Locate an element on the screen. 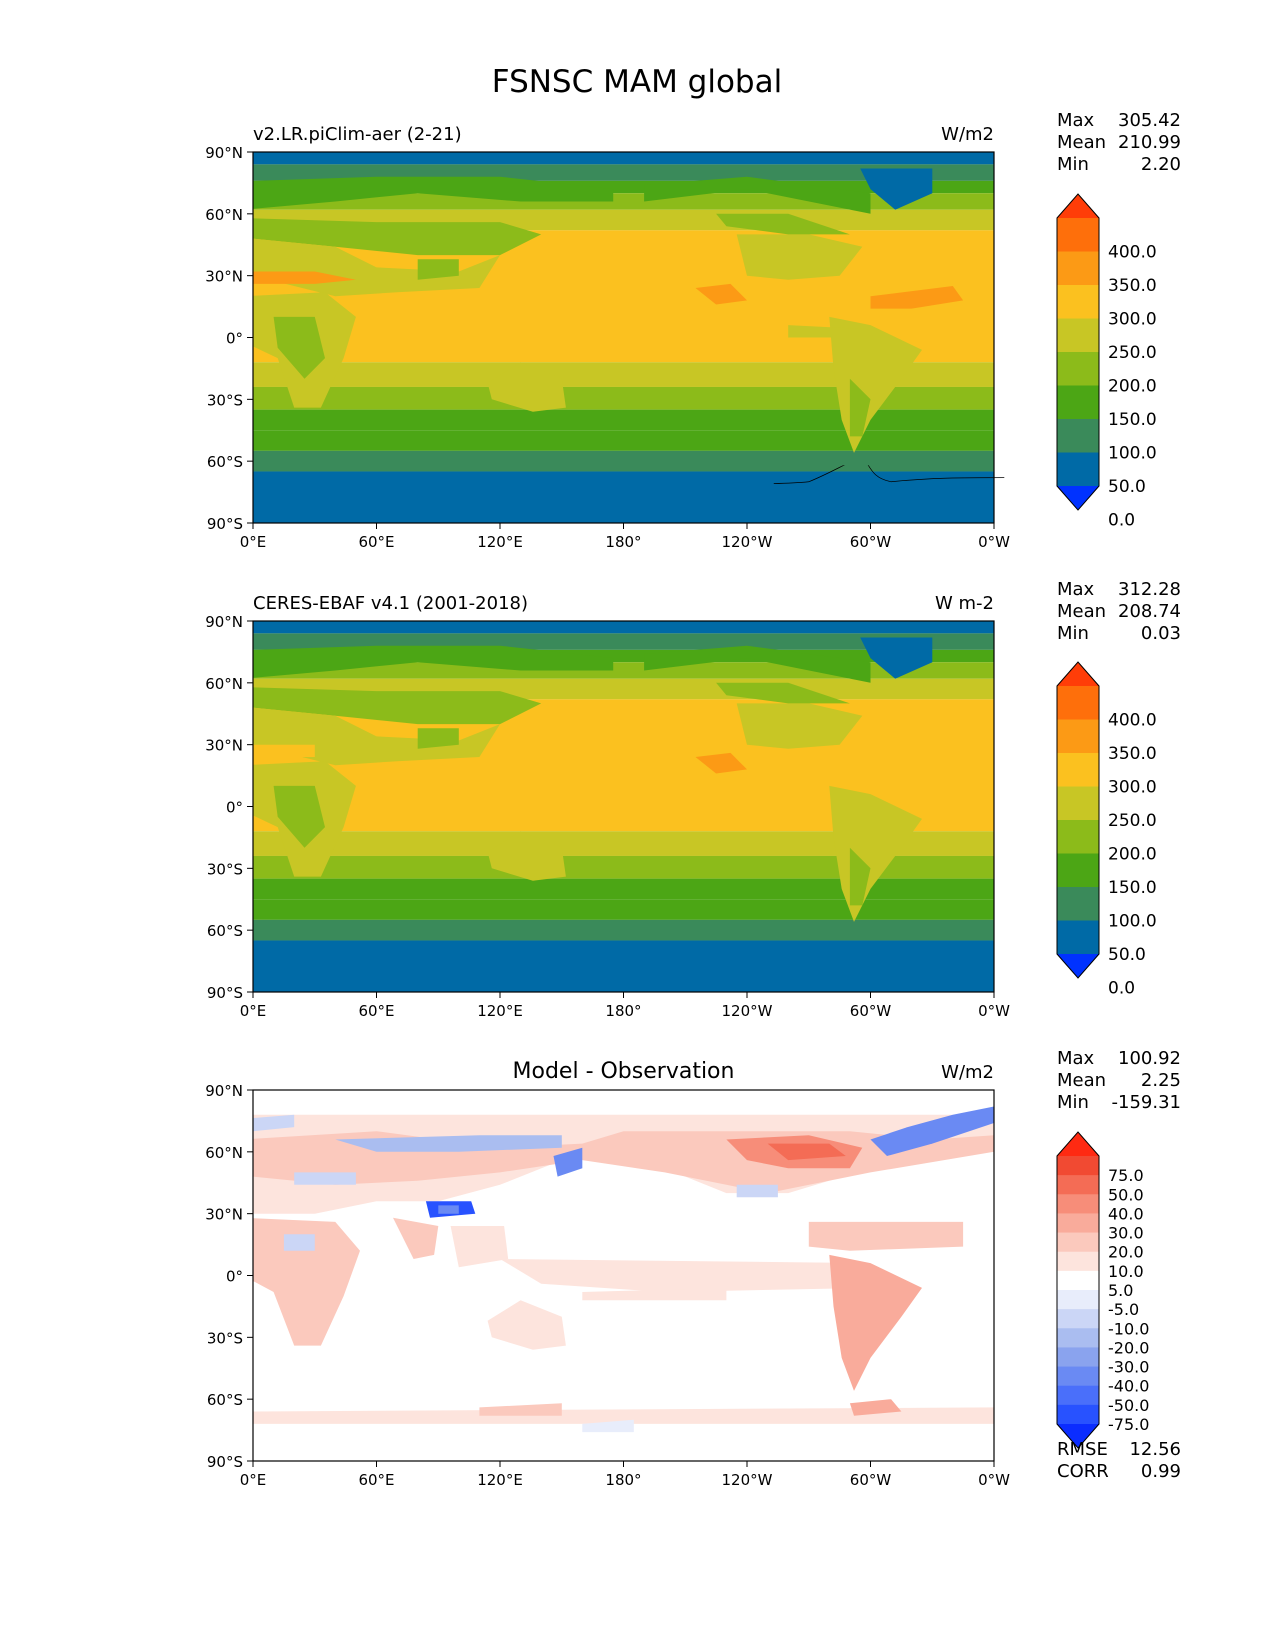 This screenshot has width=1275, height=1650. colorbar-tick-label: 100.0 is located at coordinates (1132, 454).